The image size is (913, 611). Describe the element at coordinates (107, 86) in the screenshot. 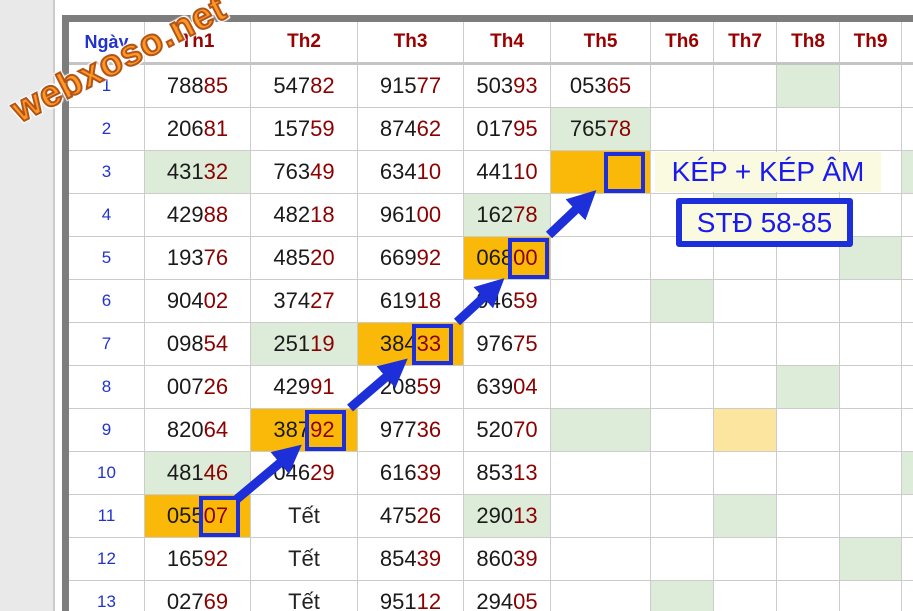

I see `row-number: 1` at that location.